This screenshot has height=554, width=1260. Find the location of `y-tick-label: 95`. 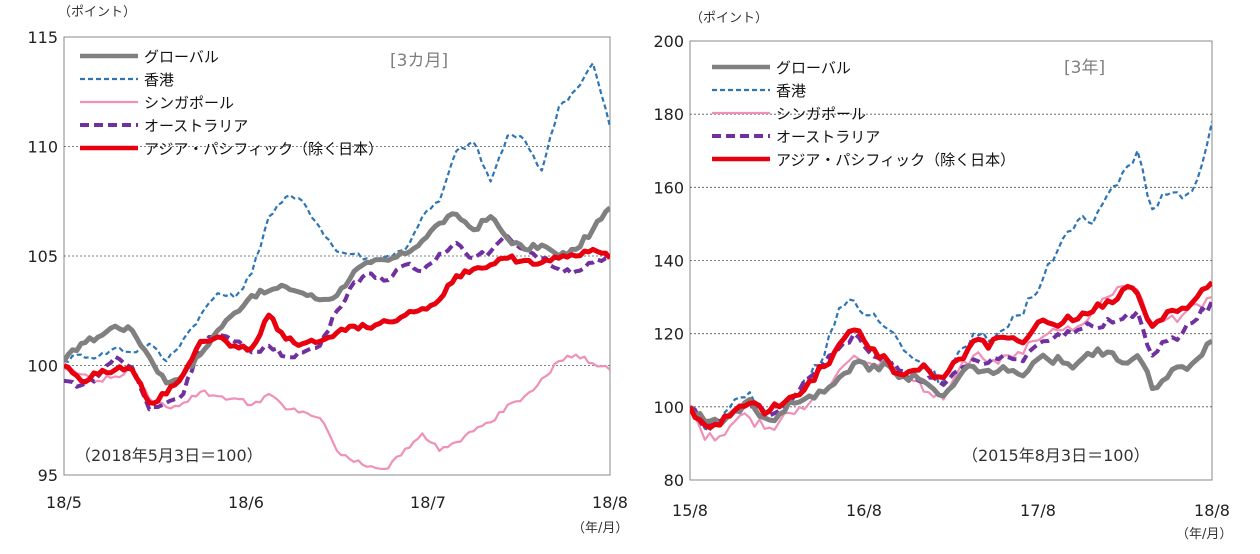

y-tick-label: 95 is located at coordinates (48, 475).